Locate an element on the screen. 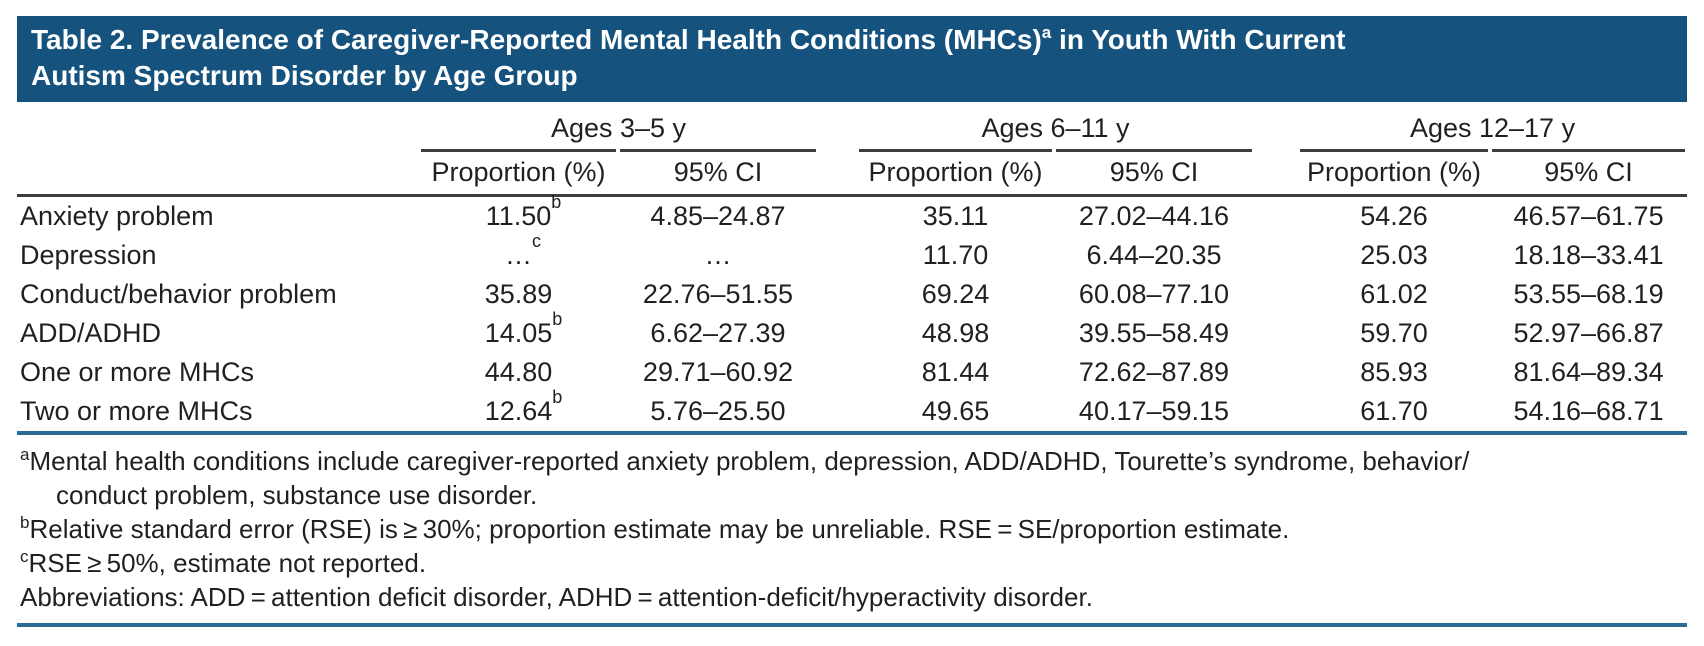 The height and width of the screenshot is (646, 1704). row-label: Anxiety problem is located at coordinates (117, 216).